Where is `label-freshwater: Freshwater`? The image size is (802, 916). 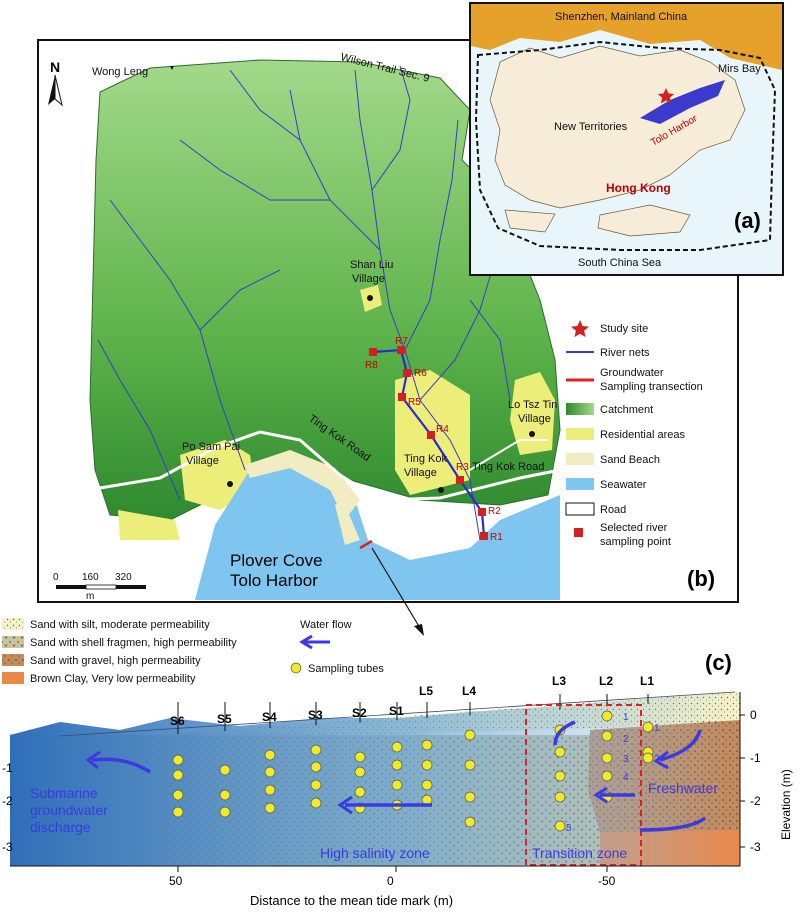
label-freshwater: Freshwater is located at coordinates (683, 788).